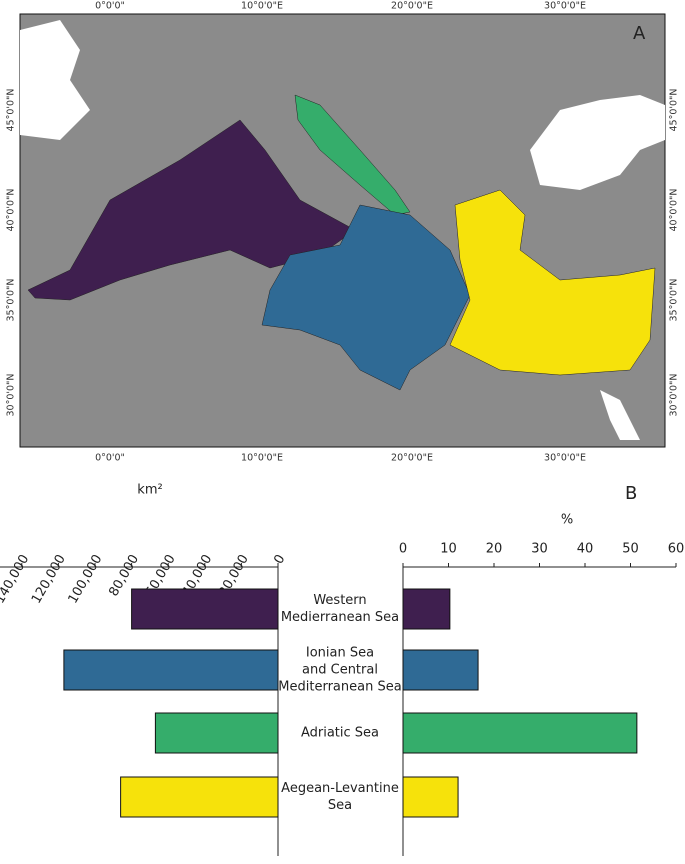 This screenshot has width=685, height=864. Describe the element at coordinates (339, 600) in the screenshot. I see `category-label: Western` at that location.